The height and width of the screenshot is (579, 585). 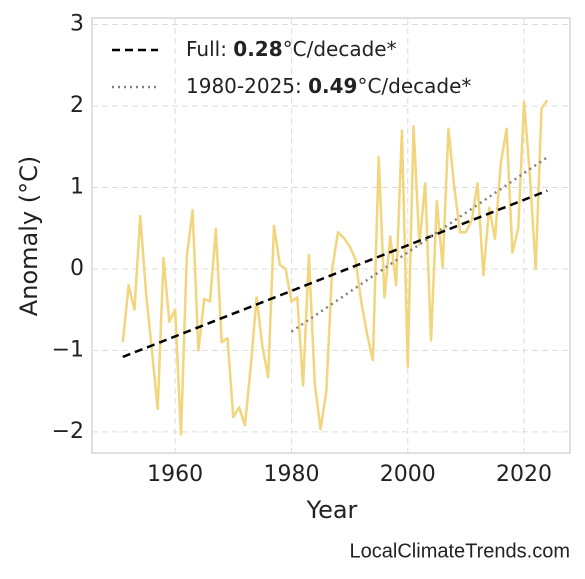 What do you see at coordinates (77, 186) in the screenshot?
I see `y-tick-label: 1` at bounding box center [77, 186].